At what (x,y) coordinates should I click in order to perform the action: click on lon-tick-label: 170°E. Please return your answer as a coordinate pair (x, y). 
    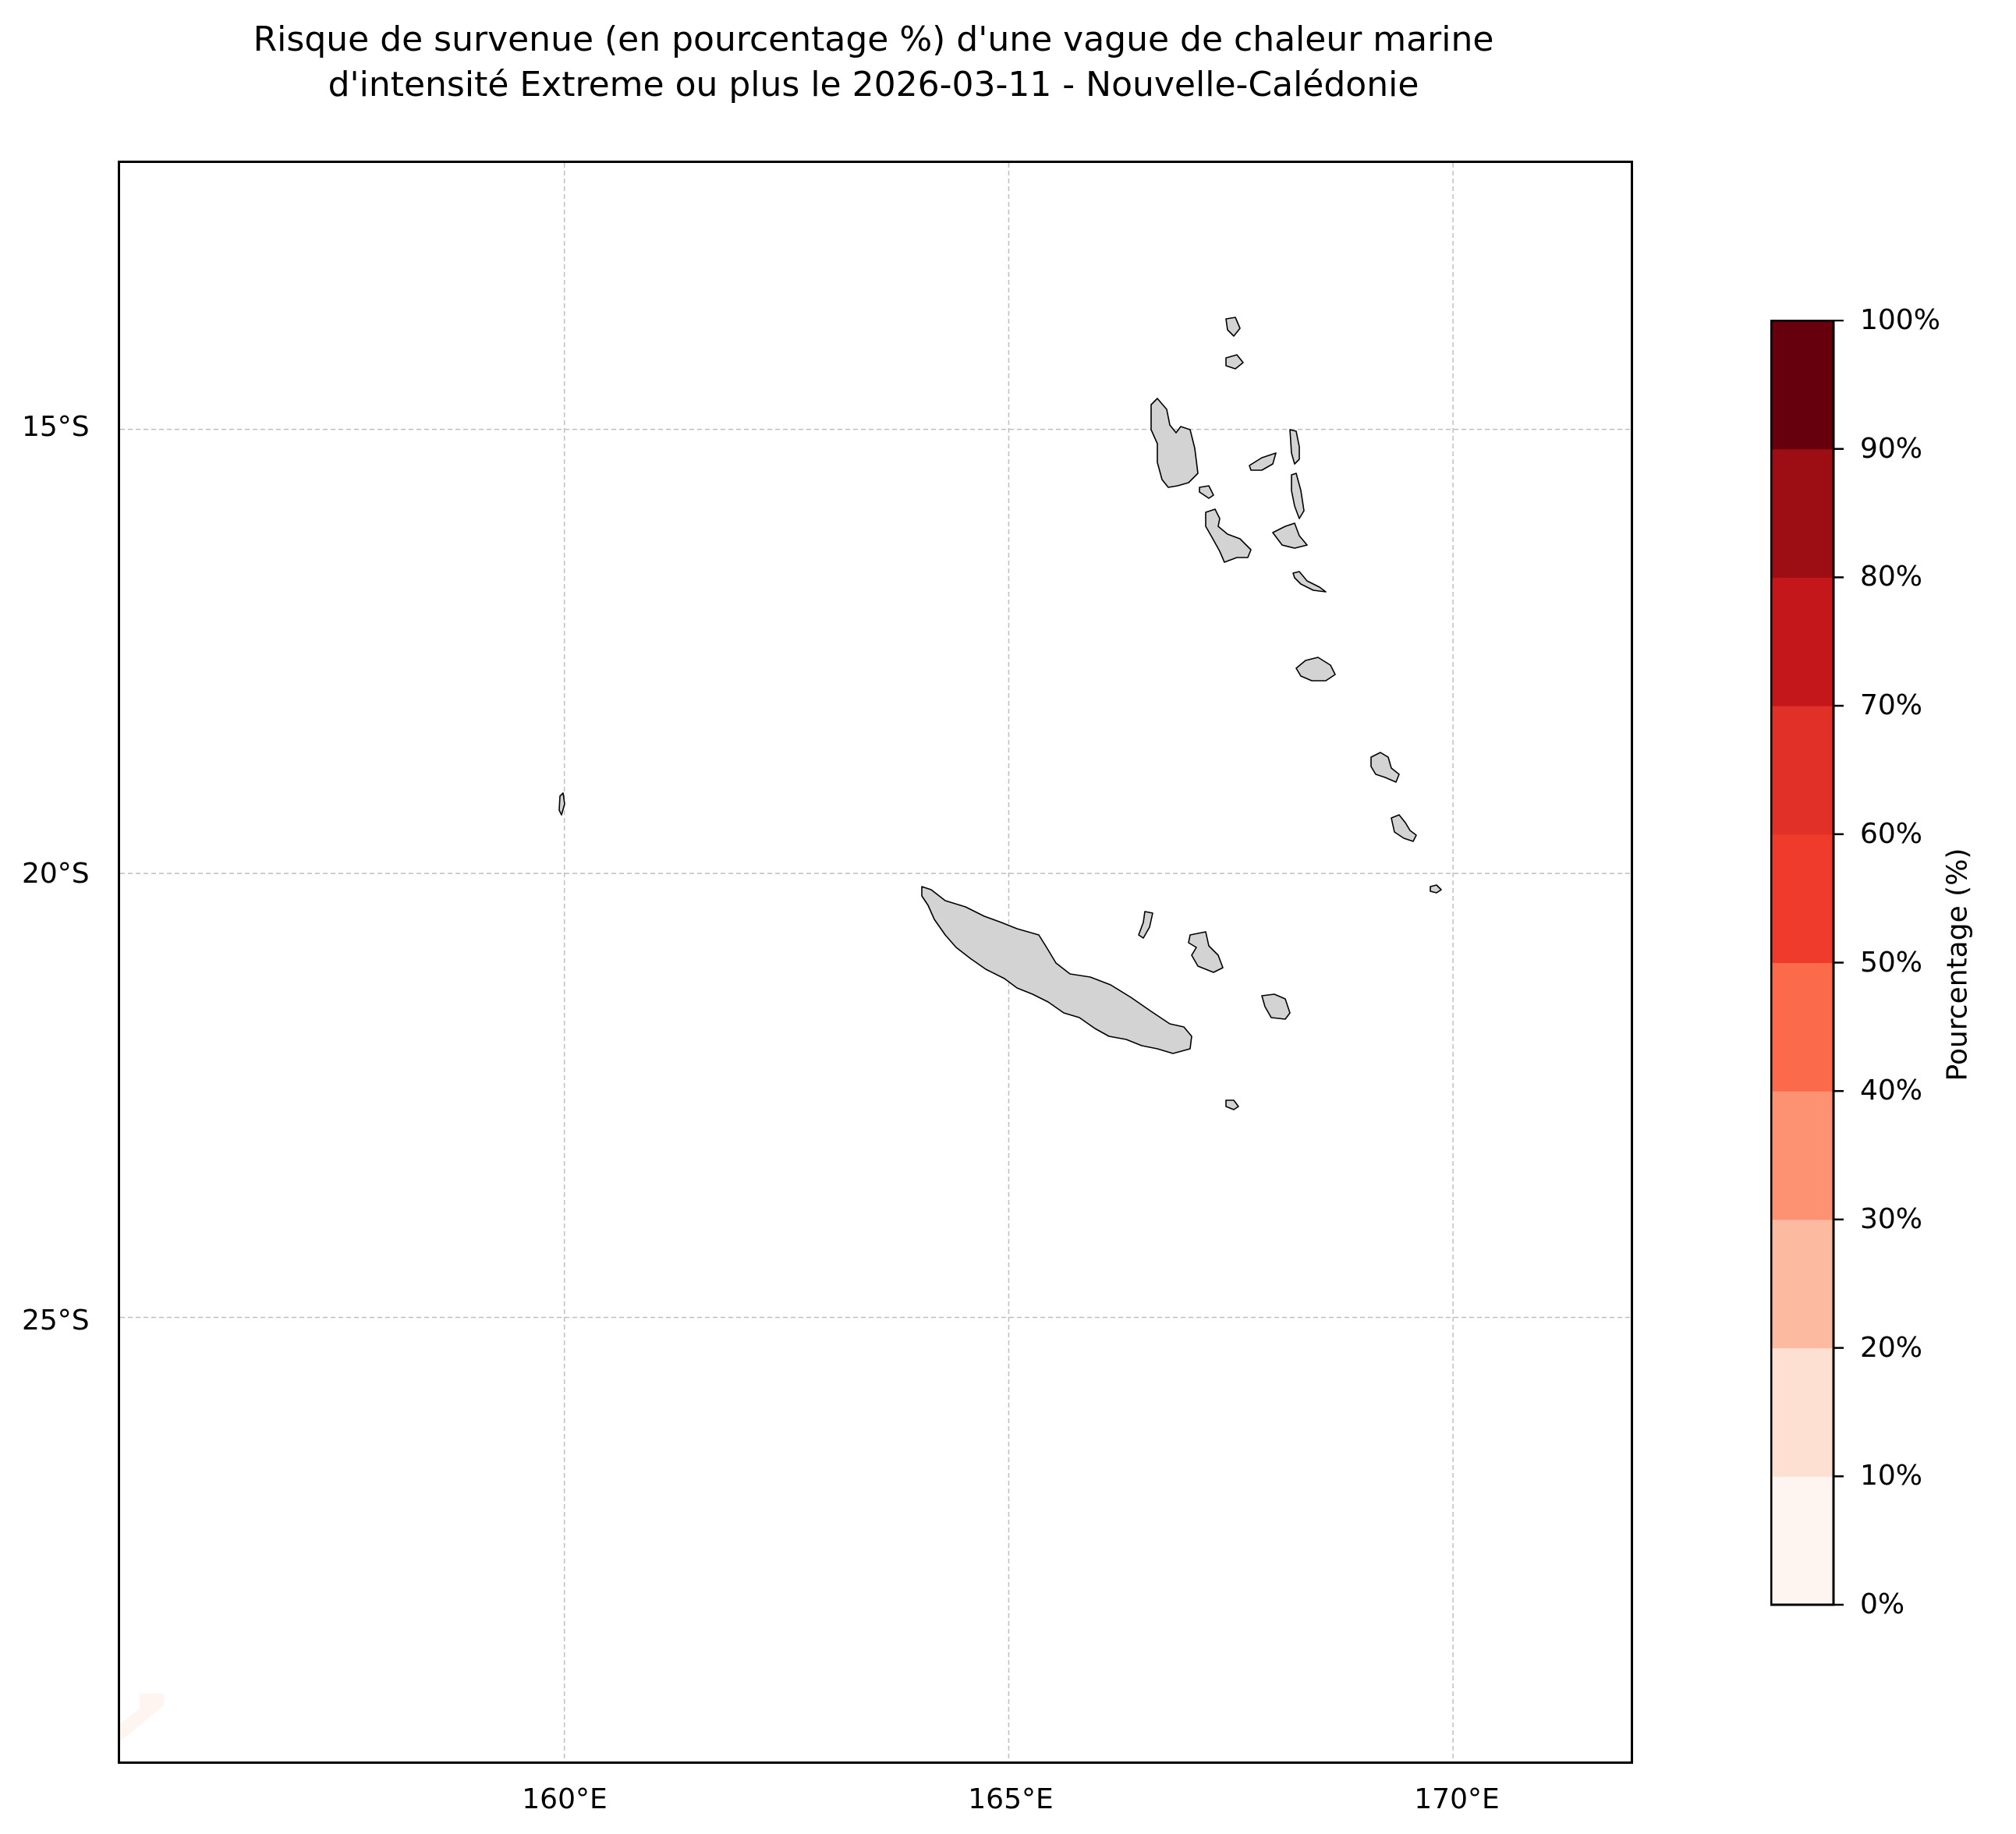
    Looking at the image, I should click on (1457, 1799).